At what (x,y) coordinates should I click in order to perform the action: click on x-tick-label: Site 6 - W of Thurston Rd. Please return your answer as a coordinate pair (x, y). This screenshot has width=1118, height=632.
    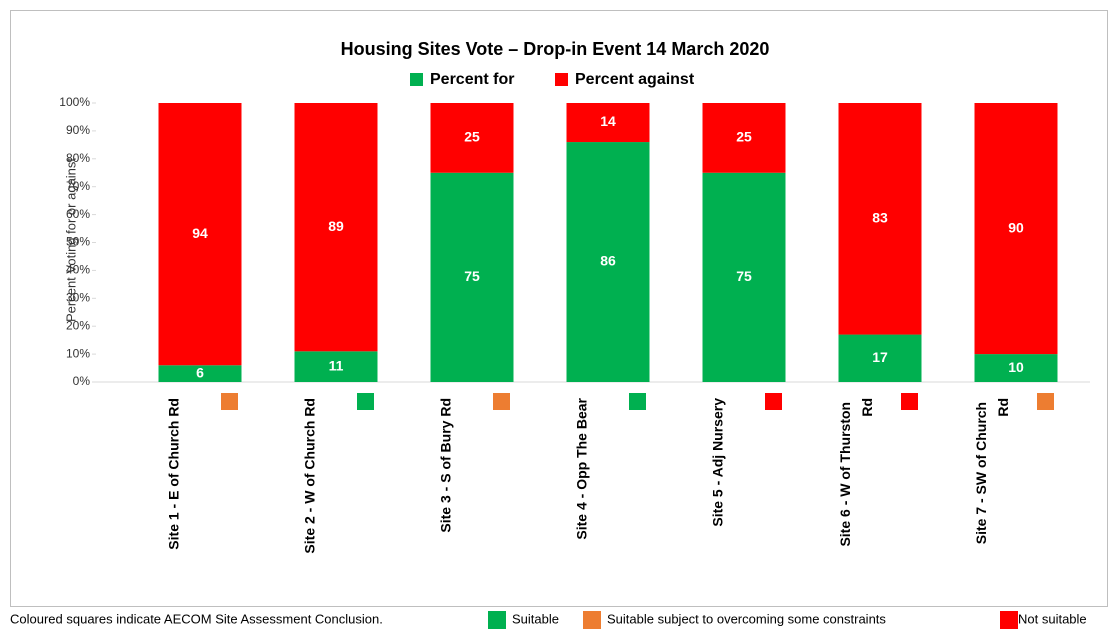
    Looking at the image, I should click on (856, 472).